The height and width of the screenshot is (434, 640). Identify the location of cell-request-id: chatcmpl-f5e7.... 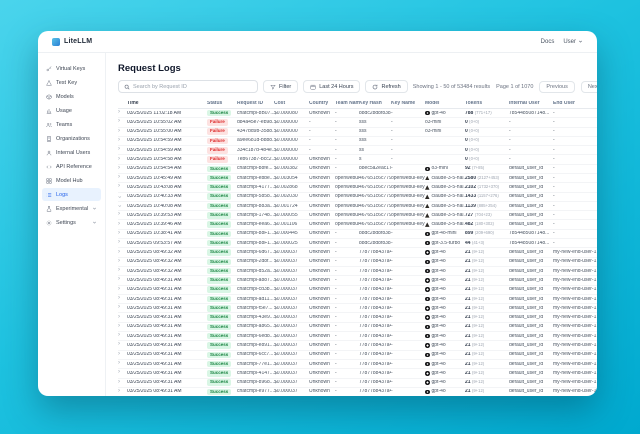
(255, 308).